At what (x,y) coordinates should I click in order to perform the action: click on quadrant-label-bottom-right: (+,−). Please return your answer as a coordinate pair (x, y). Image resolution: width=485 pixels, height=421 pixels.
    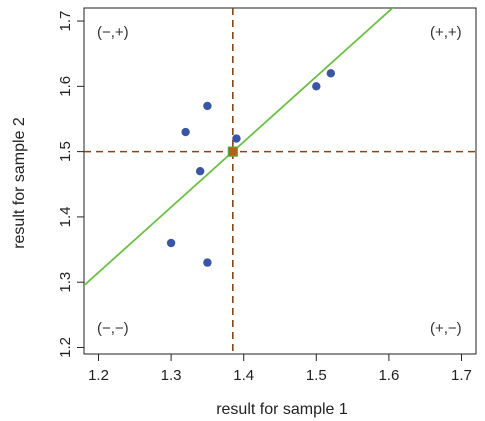
    Looking at the image, I should click on (446, 328).